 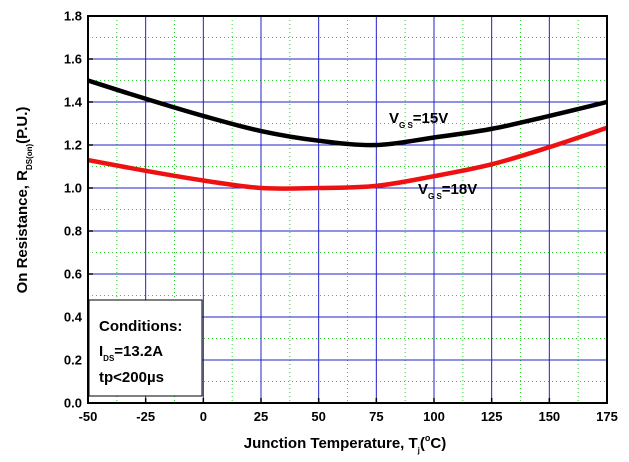 What do you see at coordinates (549, 416) in the screenshot?
I see `x-tick-label: 150` at bounding box center [549, 416].